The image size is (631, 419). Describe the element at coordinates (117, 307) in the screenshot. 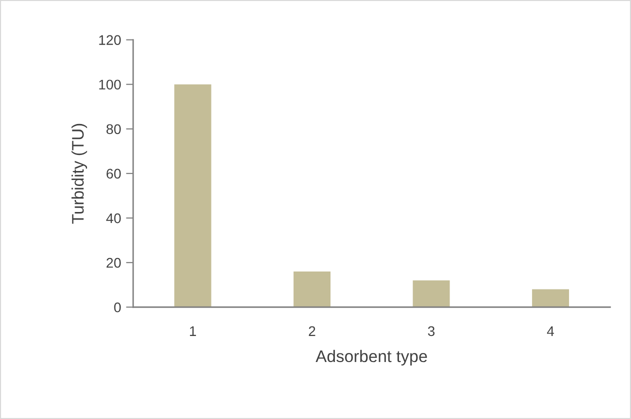

I see `y-tick-label: 0` at that location.